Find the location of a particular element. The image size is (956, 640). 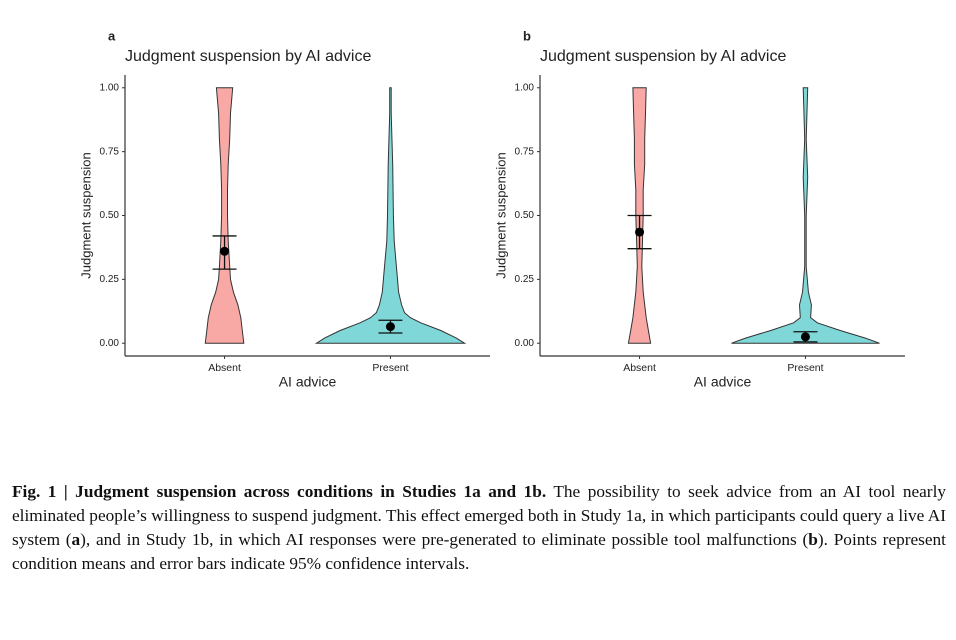

panel-label: b is located at coordinates (527, 35).